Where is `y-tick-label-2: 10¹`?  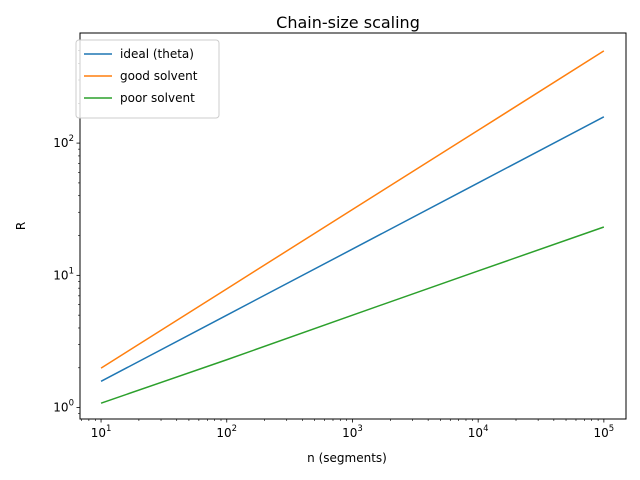
y-tick-label-2: 10¹ is located at coordinates (63, 274).